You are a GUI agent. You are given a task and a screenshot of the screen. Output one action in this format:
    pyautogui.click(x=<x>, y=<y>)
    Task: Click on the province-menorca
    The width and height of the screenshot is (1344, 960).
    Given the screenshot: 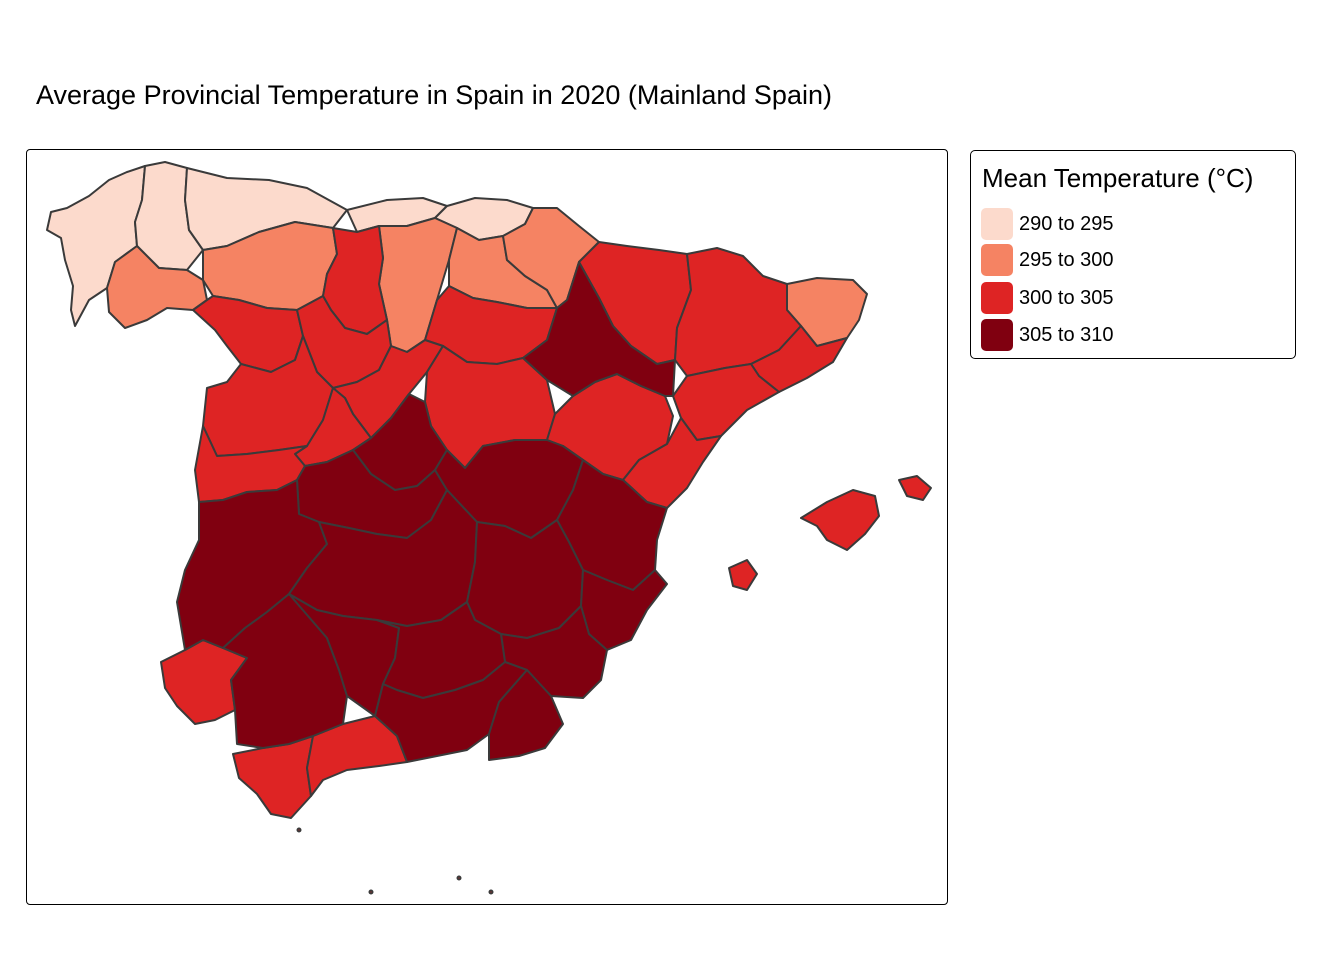 What is the action you would take?
    pyautogui.click(x=915, y=488)
    